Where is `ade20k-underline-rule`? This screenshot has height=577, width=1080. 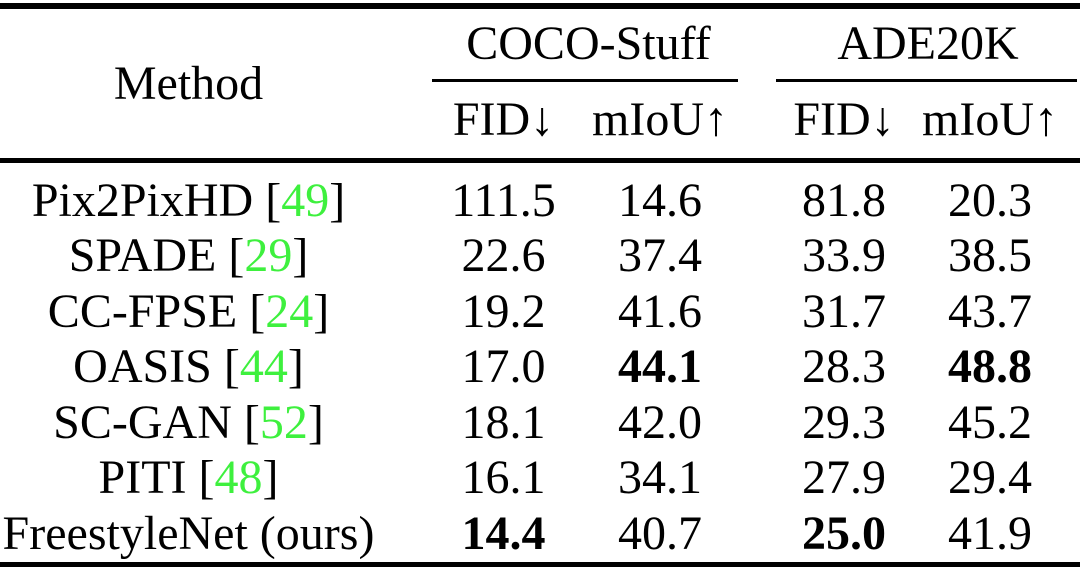 ade20k-underline-rule is located at coordinates (926, 80).